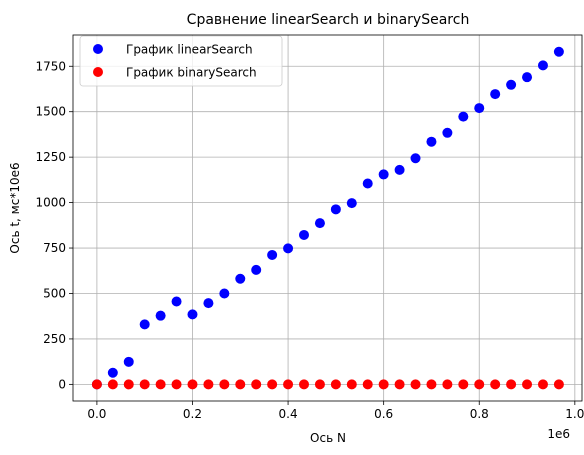 Image resolution: width=584 pixels, height=455 pixels. Describe the element at coordinates (50, 66) in the screenshot. I see `y-tick-label: 1750` at that location.